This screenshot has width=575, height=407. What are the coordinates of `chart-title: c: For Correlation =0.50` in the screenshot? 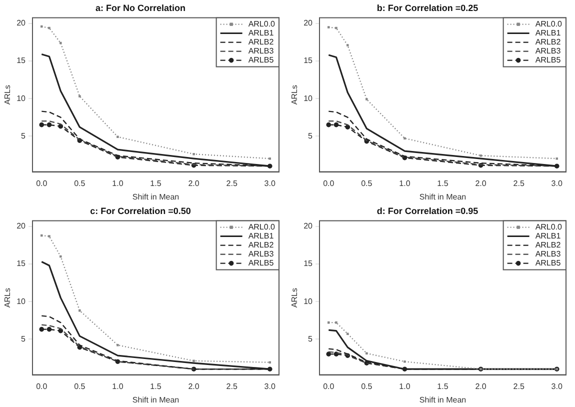 It's located at (140, 211).